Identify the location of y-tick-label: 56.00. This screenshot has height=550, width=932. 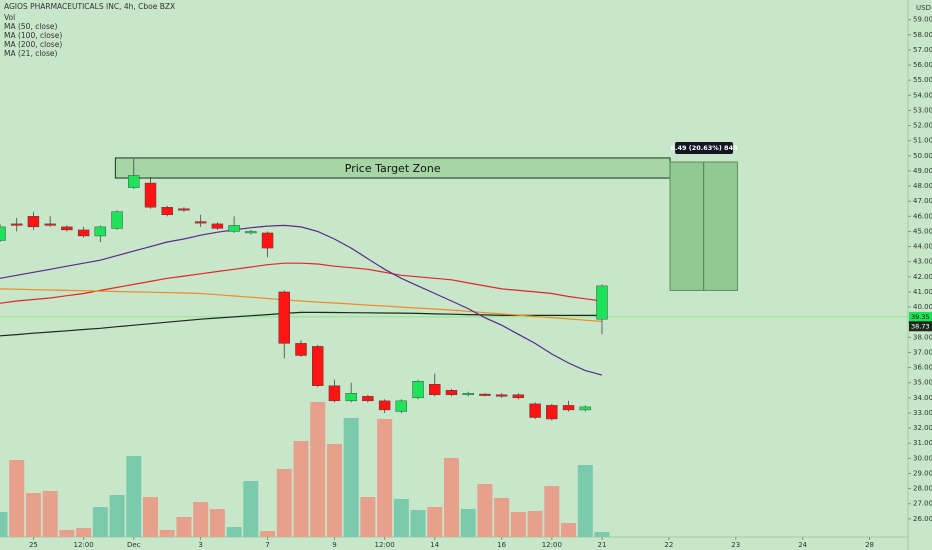
(922, 65).